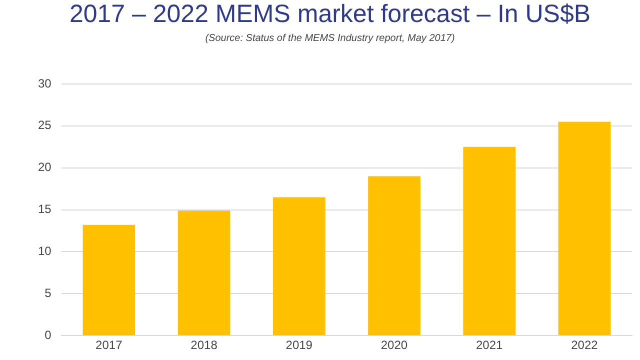  What do you see at coordinates (109, 345) in the screenshot?
I see `x-tick-label: 2017` at bounding box center [109, 345].